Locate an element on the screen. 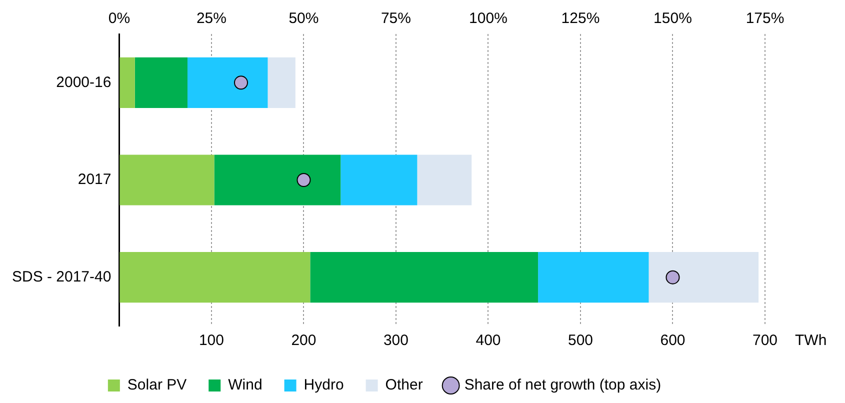 This screenshot has height=403, width=845. y-tick-label: SDS - 2017-40 is located at coordinates (62, 277).